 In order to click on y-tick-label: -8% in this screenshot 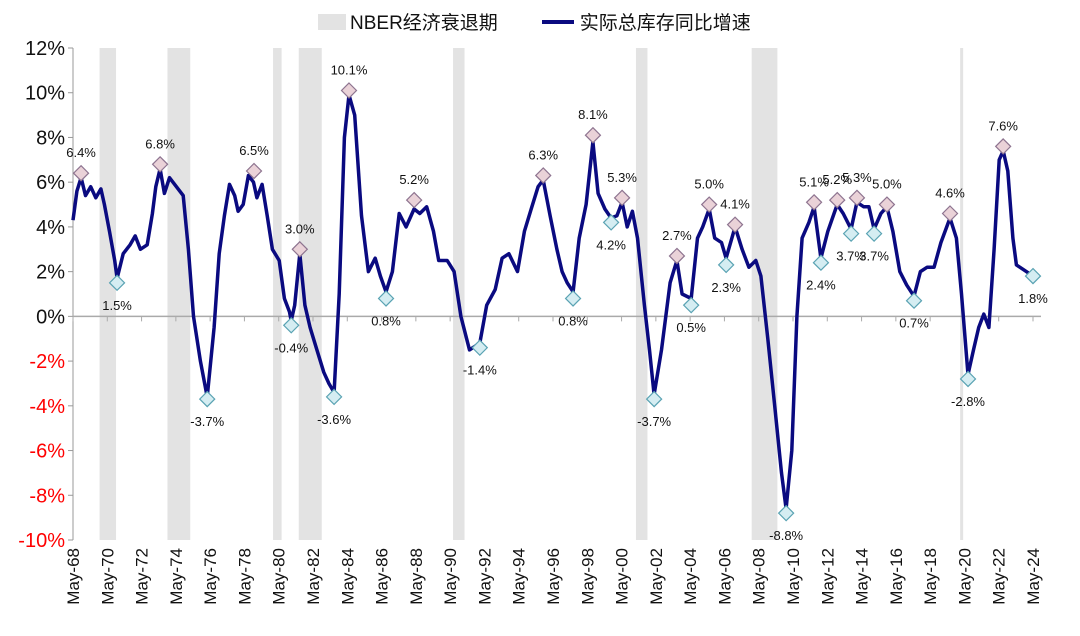, I will do `click(47, 496)`.